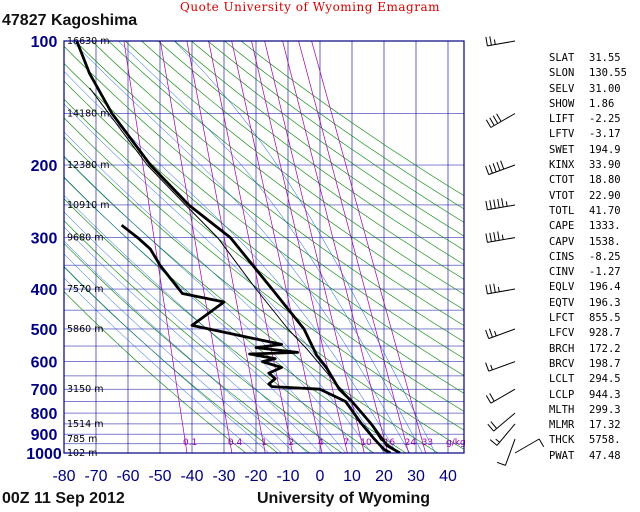 This screenshot has width=640, height=512. What do you see at coordinates (594, 440) in the screenshot?
I see `index-row-thck: THCK 5758.` at bounding box center [594, 440].